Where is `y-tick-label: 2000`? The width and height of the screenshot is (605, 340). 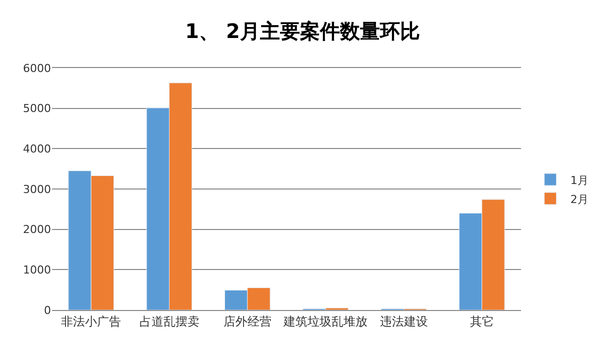 y-tick-label: 2000 is located at coordinates (37, 229).